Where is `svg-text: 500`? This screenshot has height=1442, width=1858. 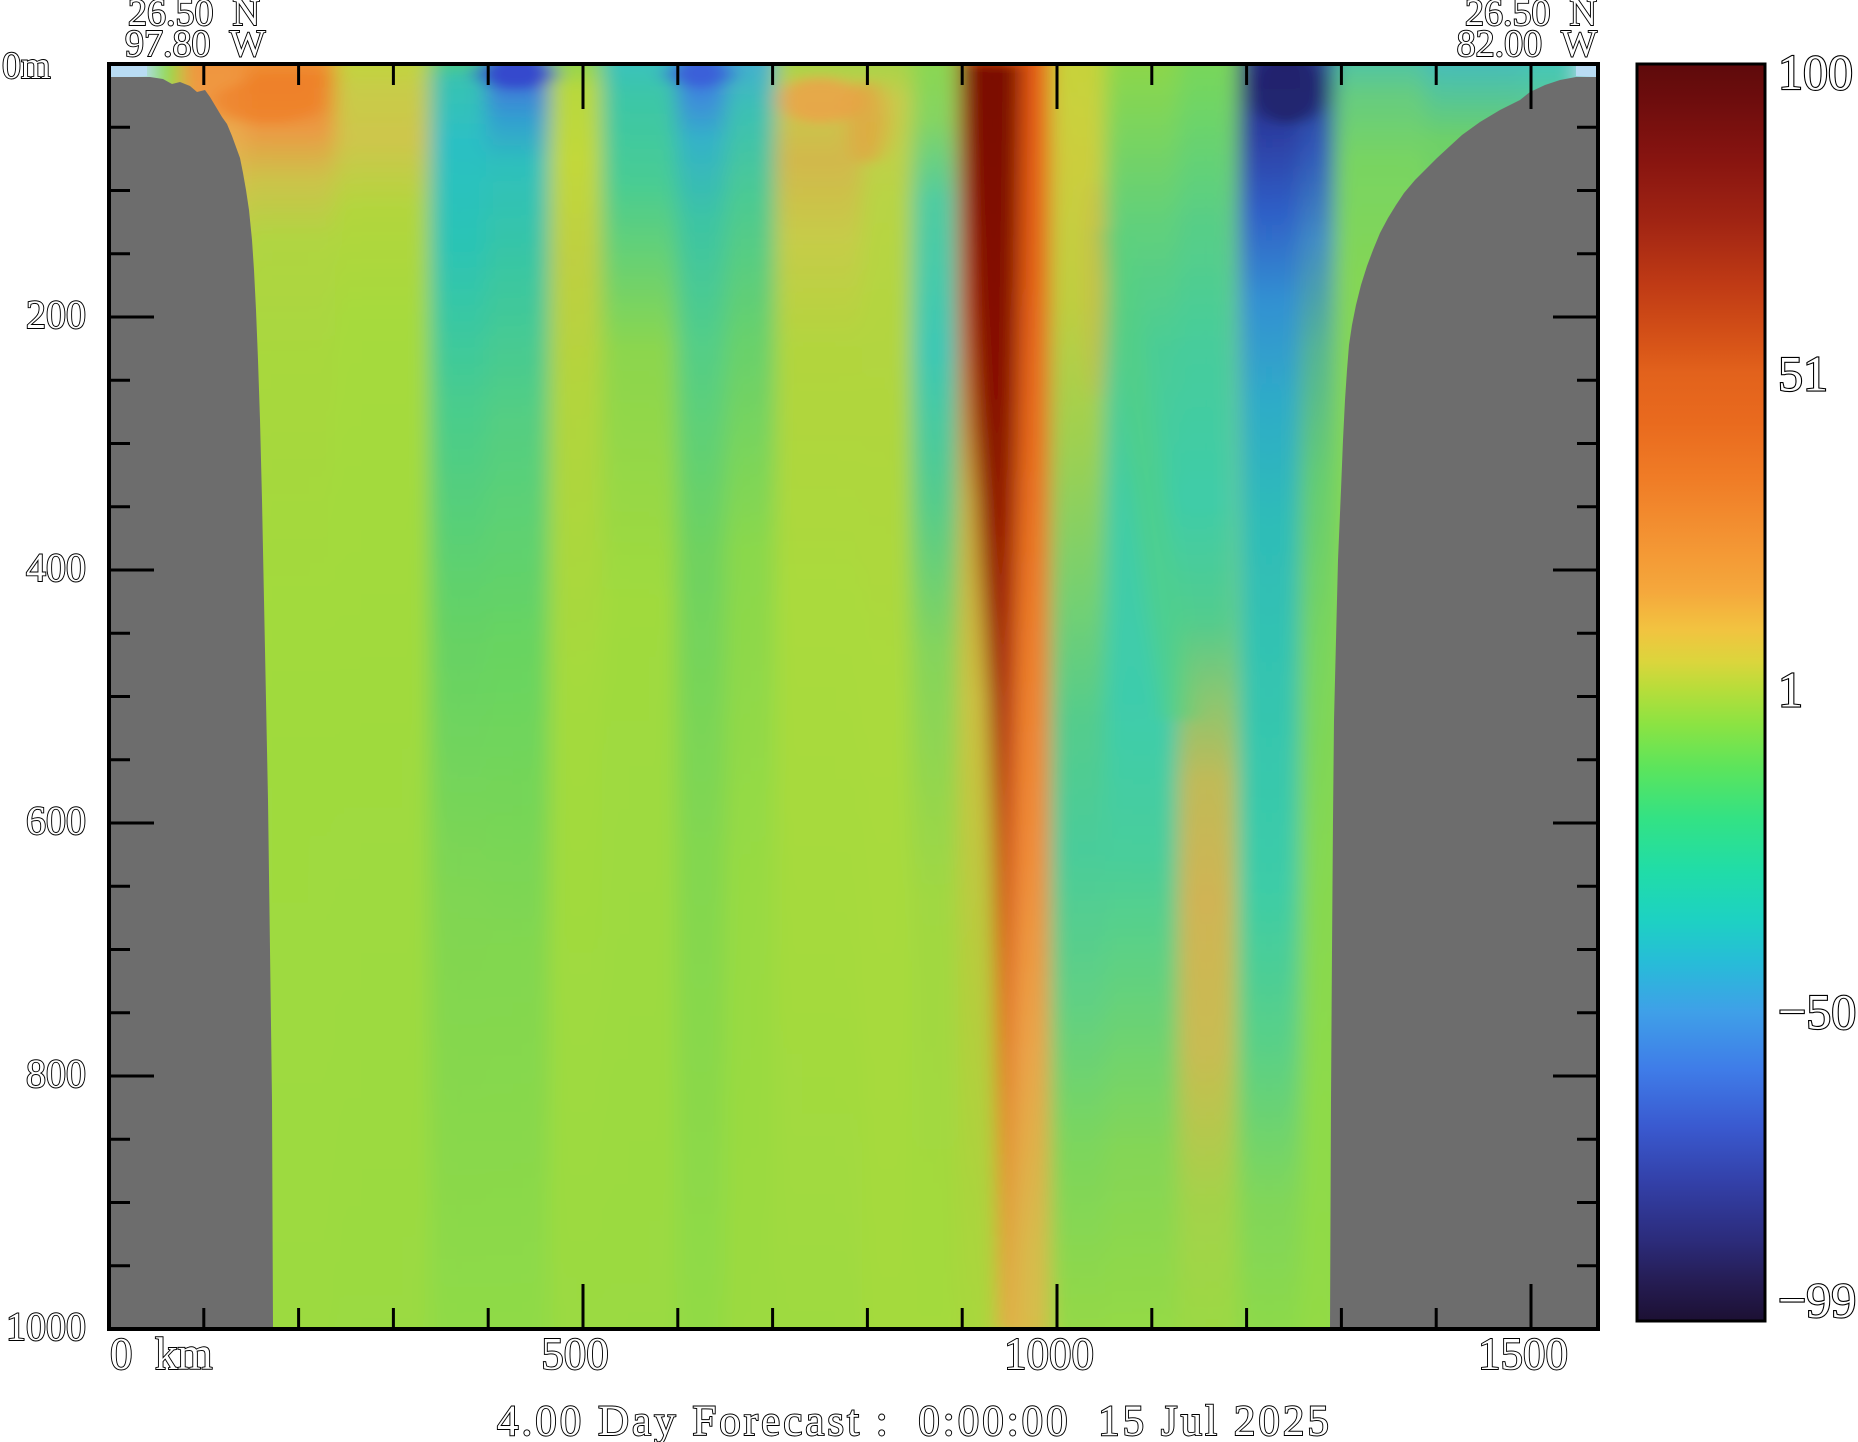
svg-text: 500 is located at coordinates (575, 1354).